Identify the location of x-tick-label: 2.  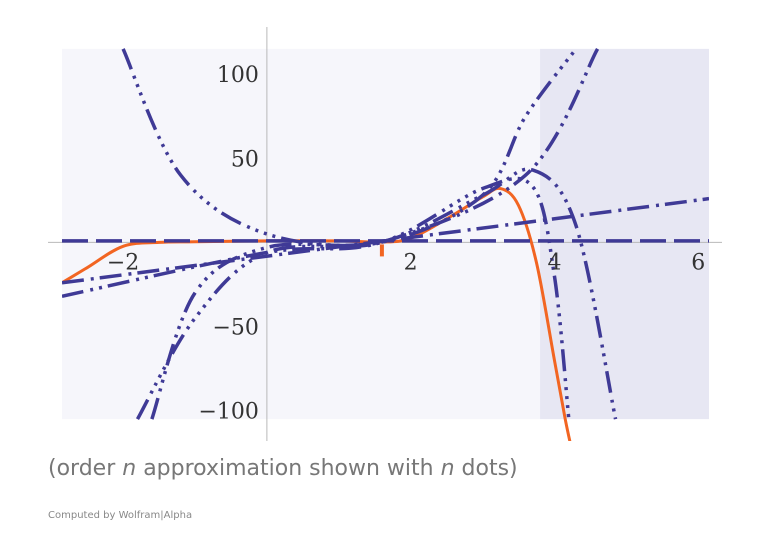
(411, 262).